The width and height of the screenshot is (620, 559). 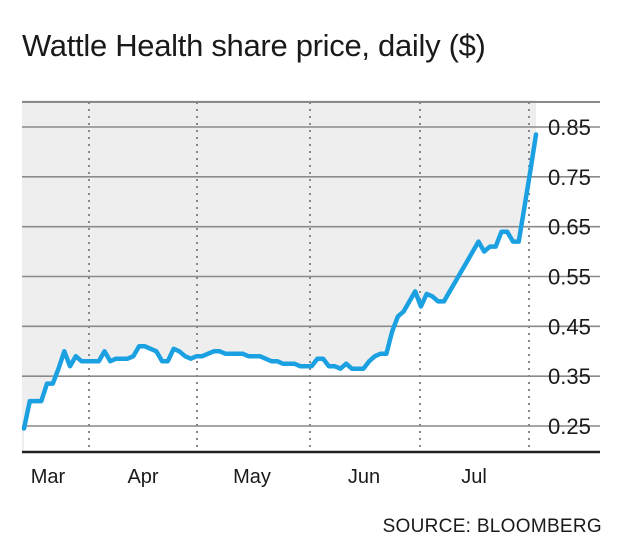 I want to click on y-tick-label: 0.55, so click(x=569, y=277).